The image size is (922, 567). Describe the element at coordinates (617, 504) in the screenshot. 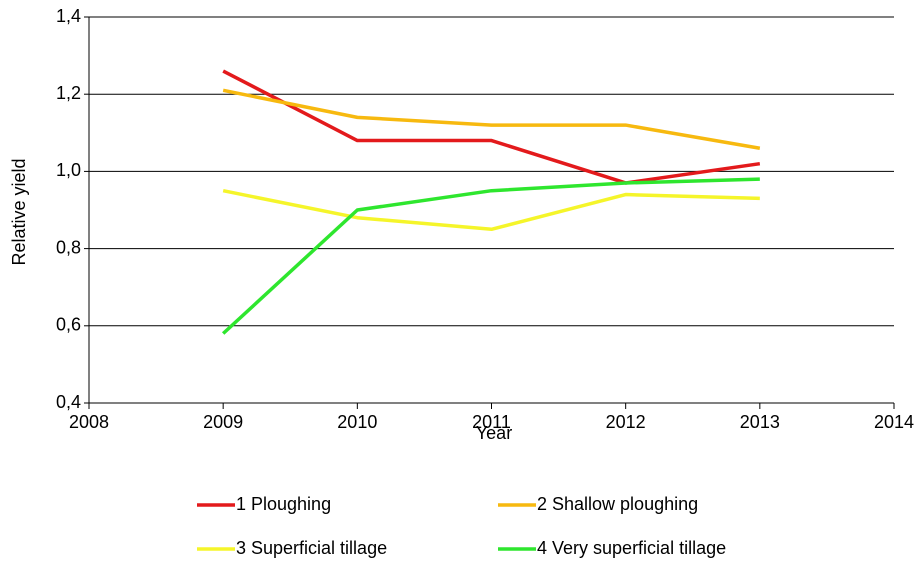

I see `legend-label: 2 Shallow ploughing` at that location.